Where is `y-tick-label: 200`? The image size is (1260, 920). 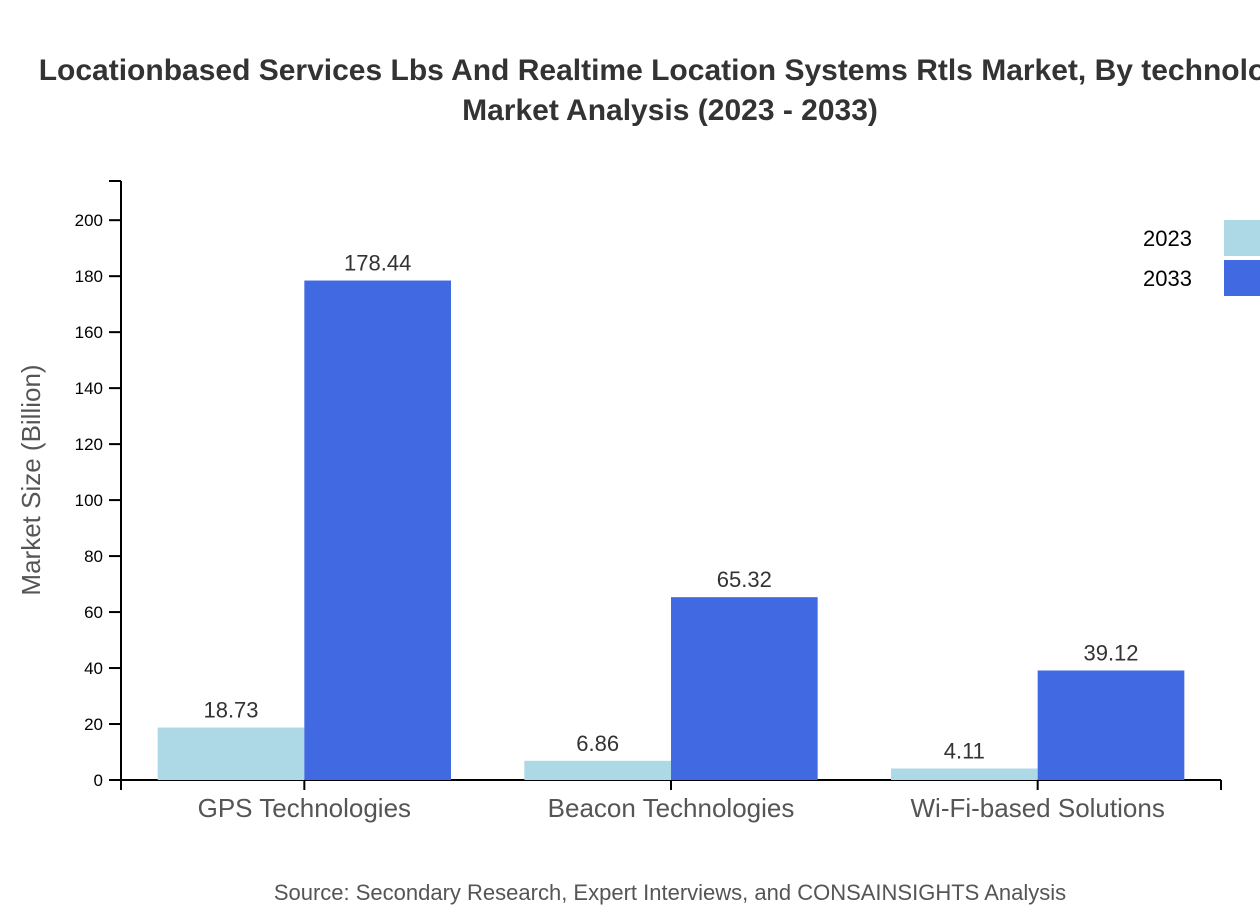 y-tick-label: 200 is located at coordinates (89, 220).